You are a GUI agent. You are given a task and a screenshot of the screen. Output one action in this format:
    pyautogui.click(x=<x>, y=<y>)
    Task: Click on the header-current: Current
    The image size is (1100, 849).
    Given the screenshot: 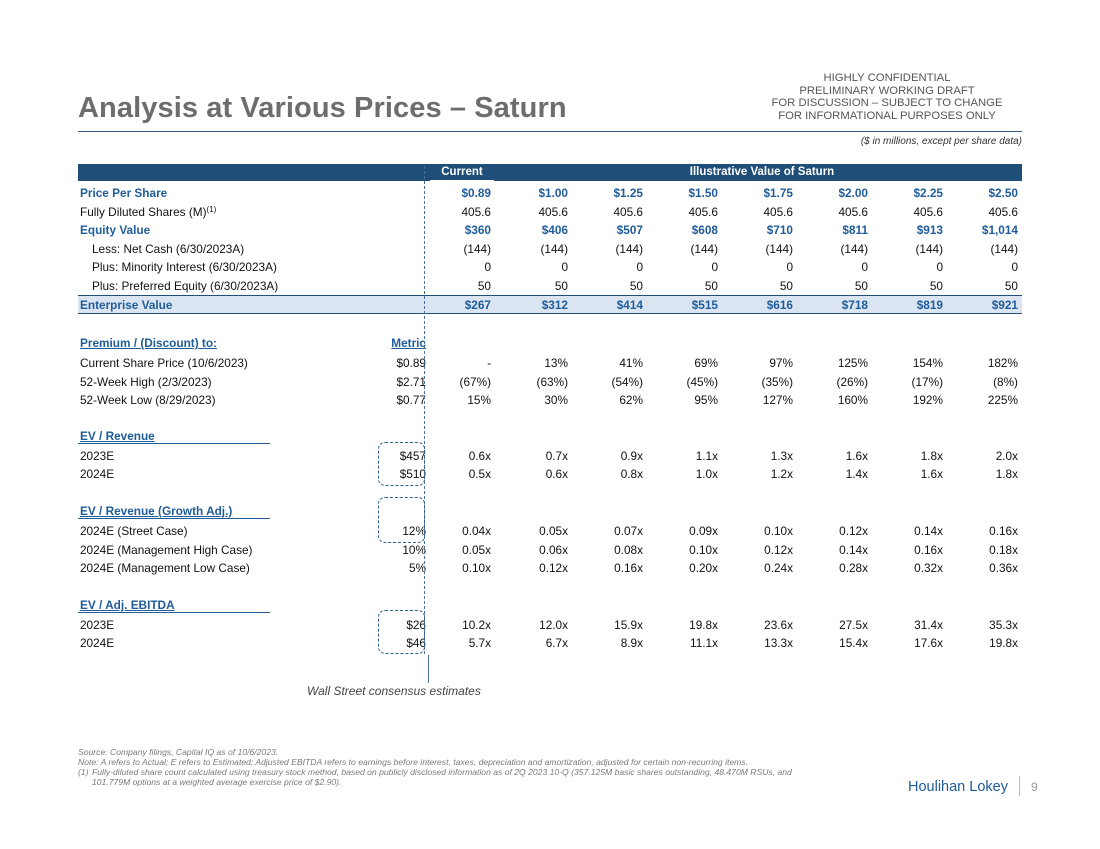 What is the action you would take?
    pyautogui.click(x=462, y=172)
    